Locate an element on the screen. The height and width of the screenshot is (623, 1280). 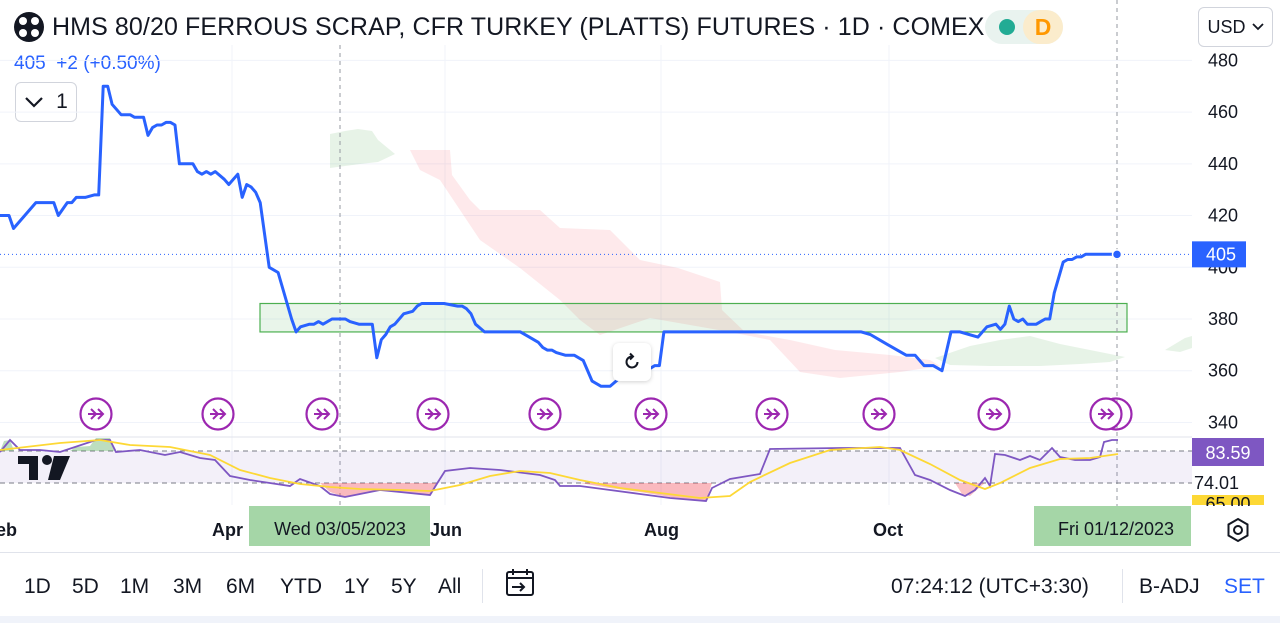
rsi-line is located at coordinates (559, 470).